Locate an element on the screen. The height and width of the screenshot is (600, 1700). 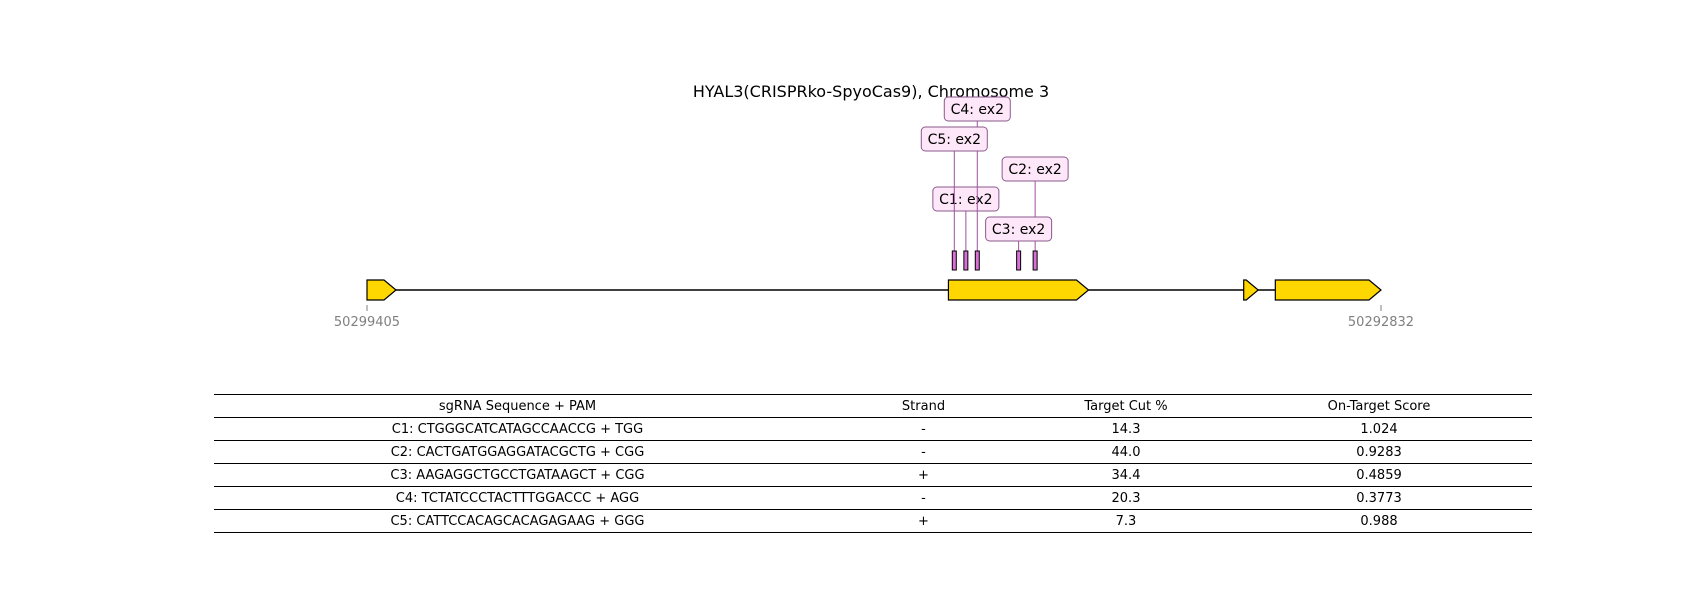
guide-marker-c5 is located at coordinates (954, 260).